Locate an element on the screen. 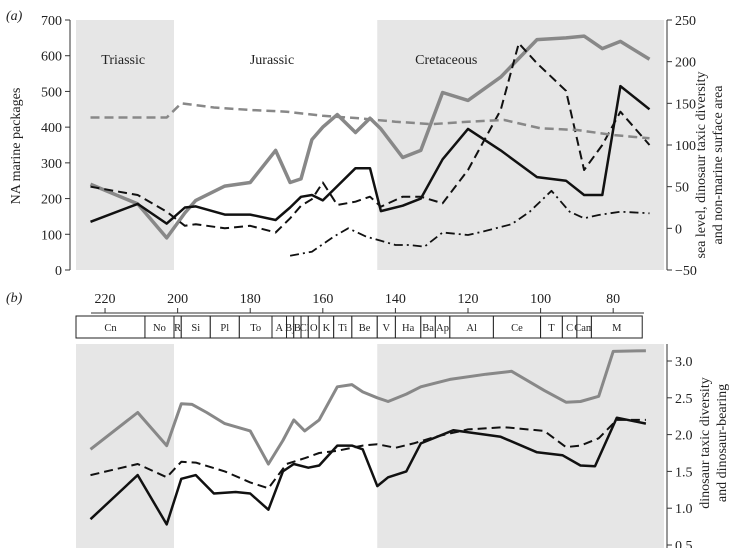 This screenshot has width=742, height=548. panel-a-period-labels: Triassic Jurassic Cretaceous is located at coordinates (289, 60).